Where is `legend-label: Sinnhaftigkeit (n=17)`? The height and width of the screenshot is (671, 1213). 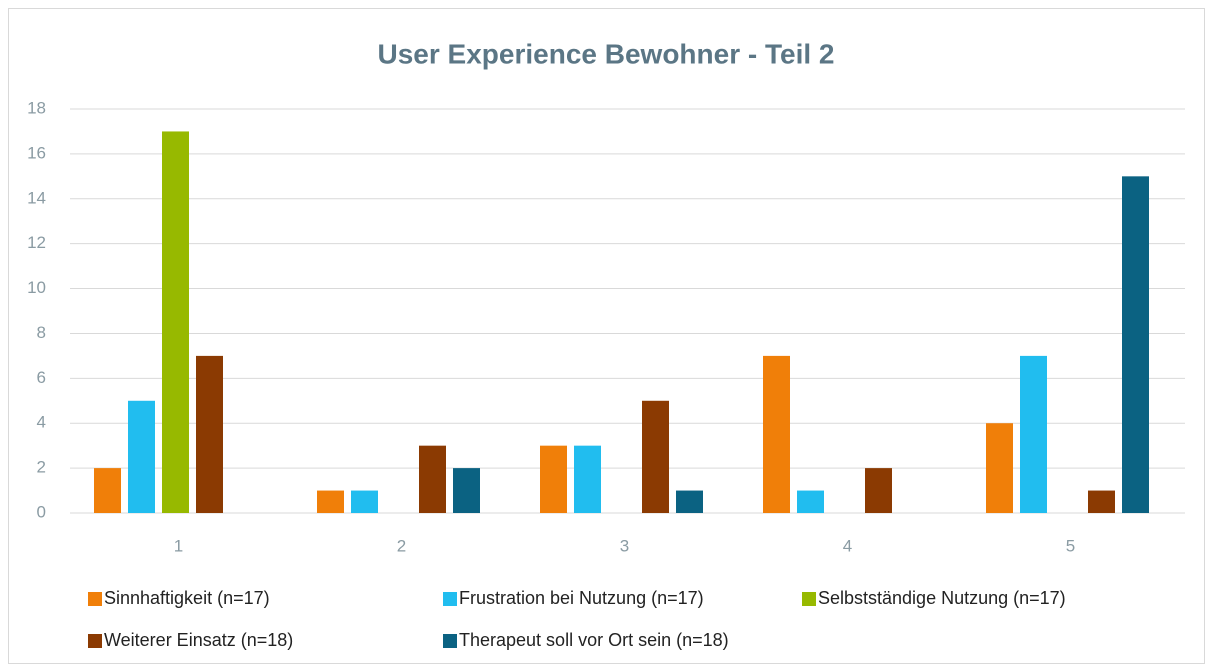 legend-label: Sinnhaftigkeit (n=17) is located at coordinates (187, 598).